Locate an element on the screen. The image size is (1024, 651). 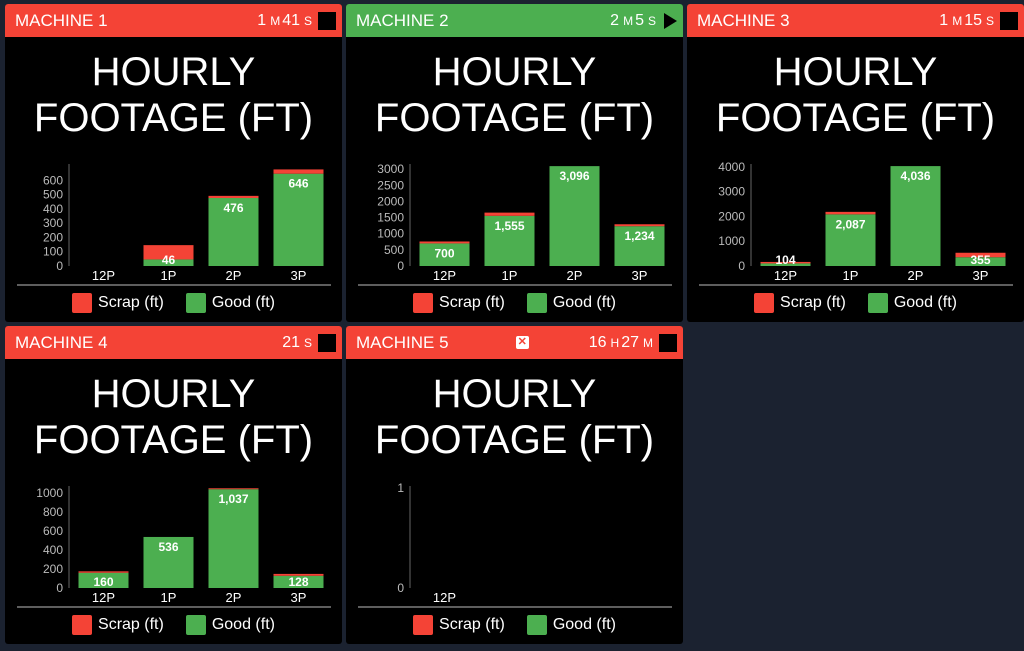
machine-name: MACHINE 5 is located at coordinates (402, 342).